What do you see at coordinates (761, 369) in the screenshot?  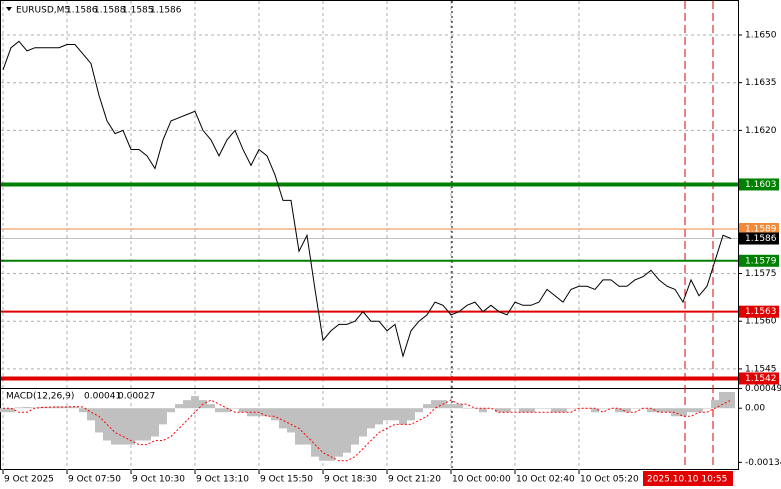 I see `y-tick-label: 1.1545` at bounding box center [761, 369].